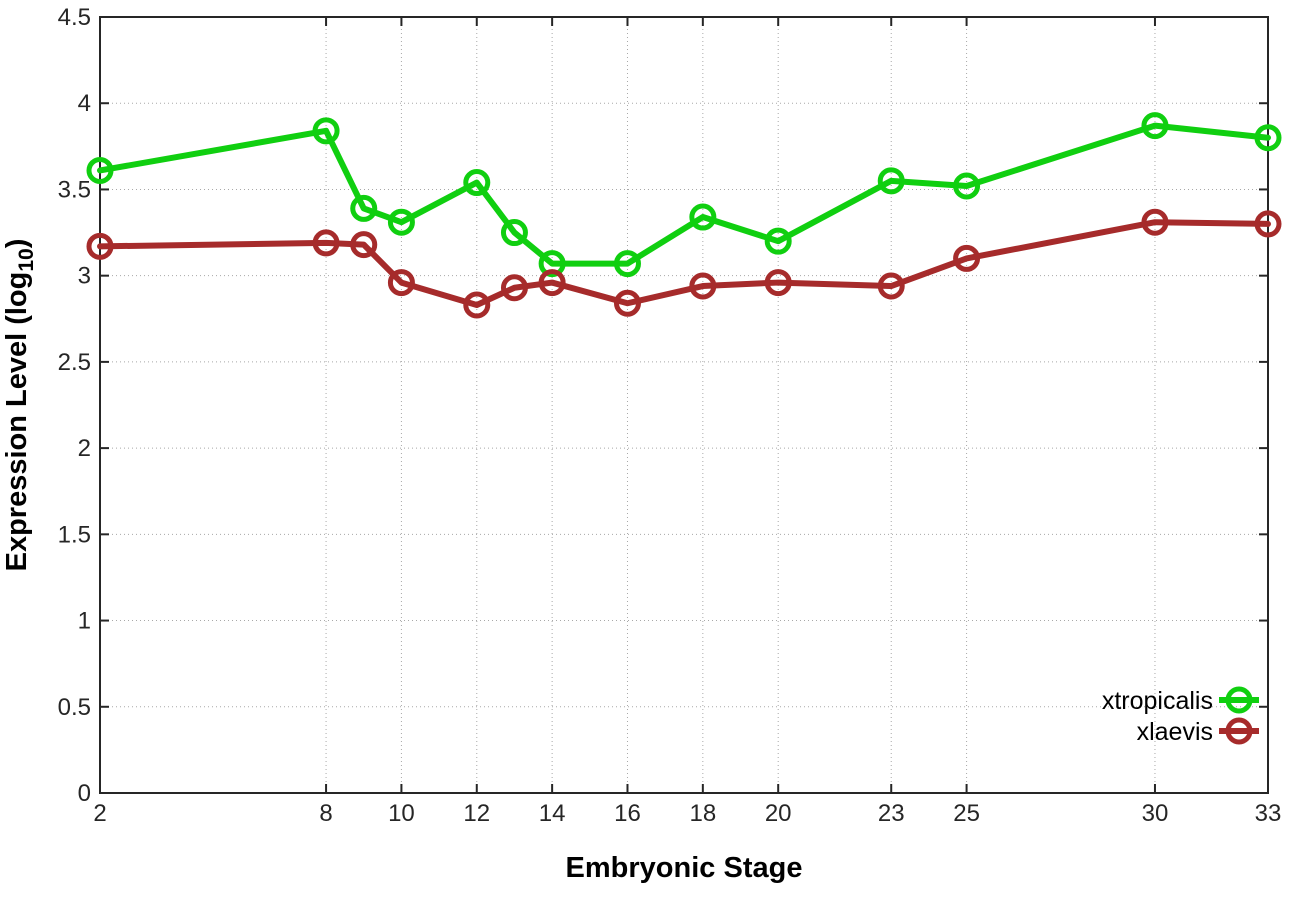 This screenshot has height=907, width=1296. What do you see at coordinates (687, 813) in the screenshot?
I see `x-tick-labels: 2 8 10 12 14 16 18 20 23 25 30 33` at bounding box center [687, 813].